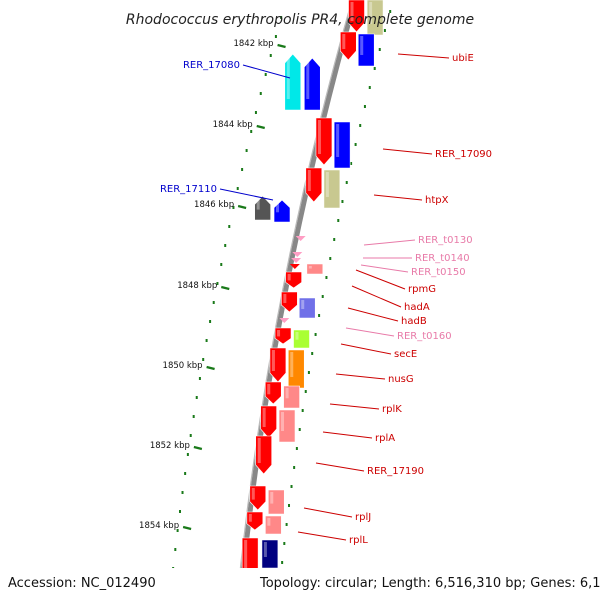 The width and height of the screenshot is (600, 600). What do you see at coordinates (401, 379) in the screenshot?
I see `gene-label-nusg: nusG` at bounding box center [401, 379].